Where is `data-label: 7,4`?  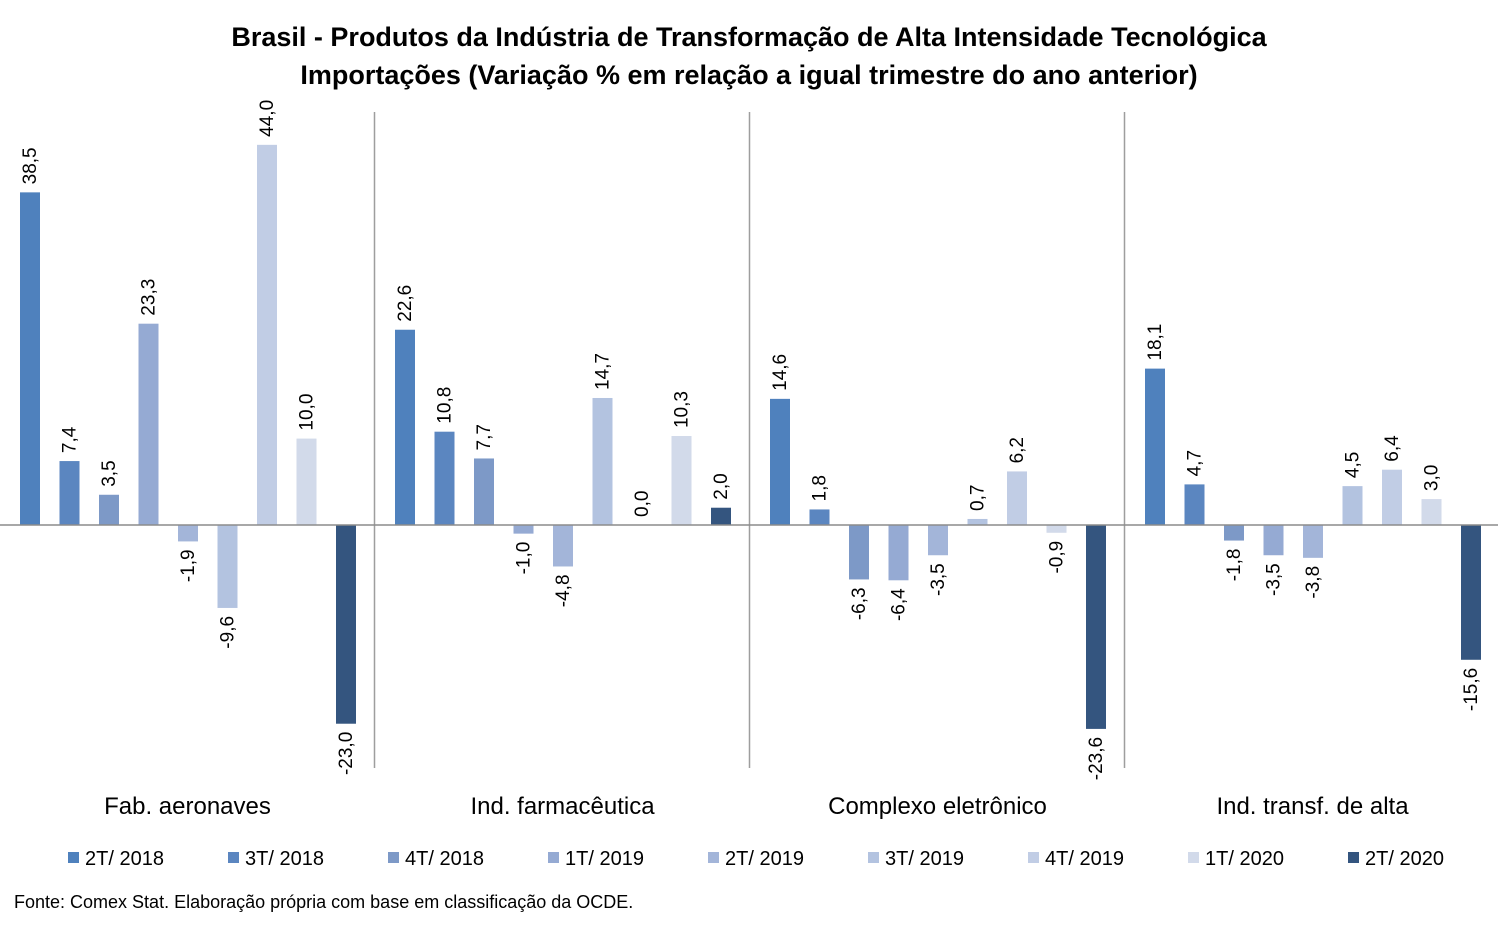
data-label: 7,4 is located at coordinates (70, 439).